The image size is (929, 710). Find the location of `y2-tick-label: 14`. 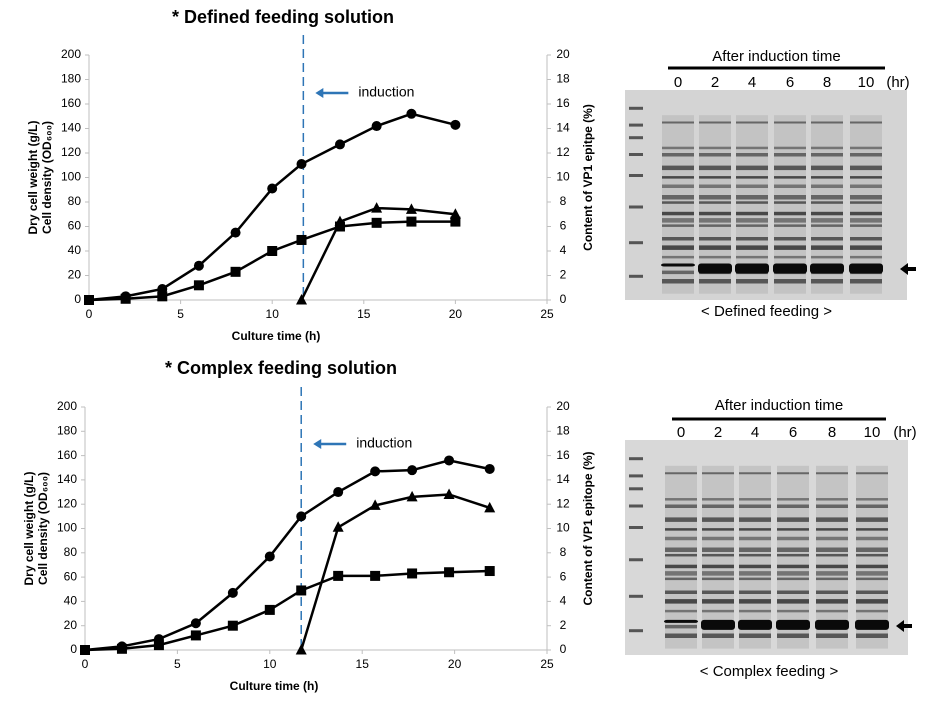

y2-tick-label: 14 is located at coordinates (563, 128).